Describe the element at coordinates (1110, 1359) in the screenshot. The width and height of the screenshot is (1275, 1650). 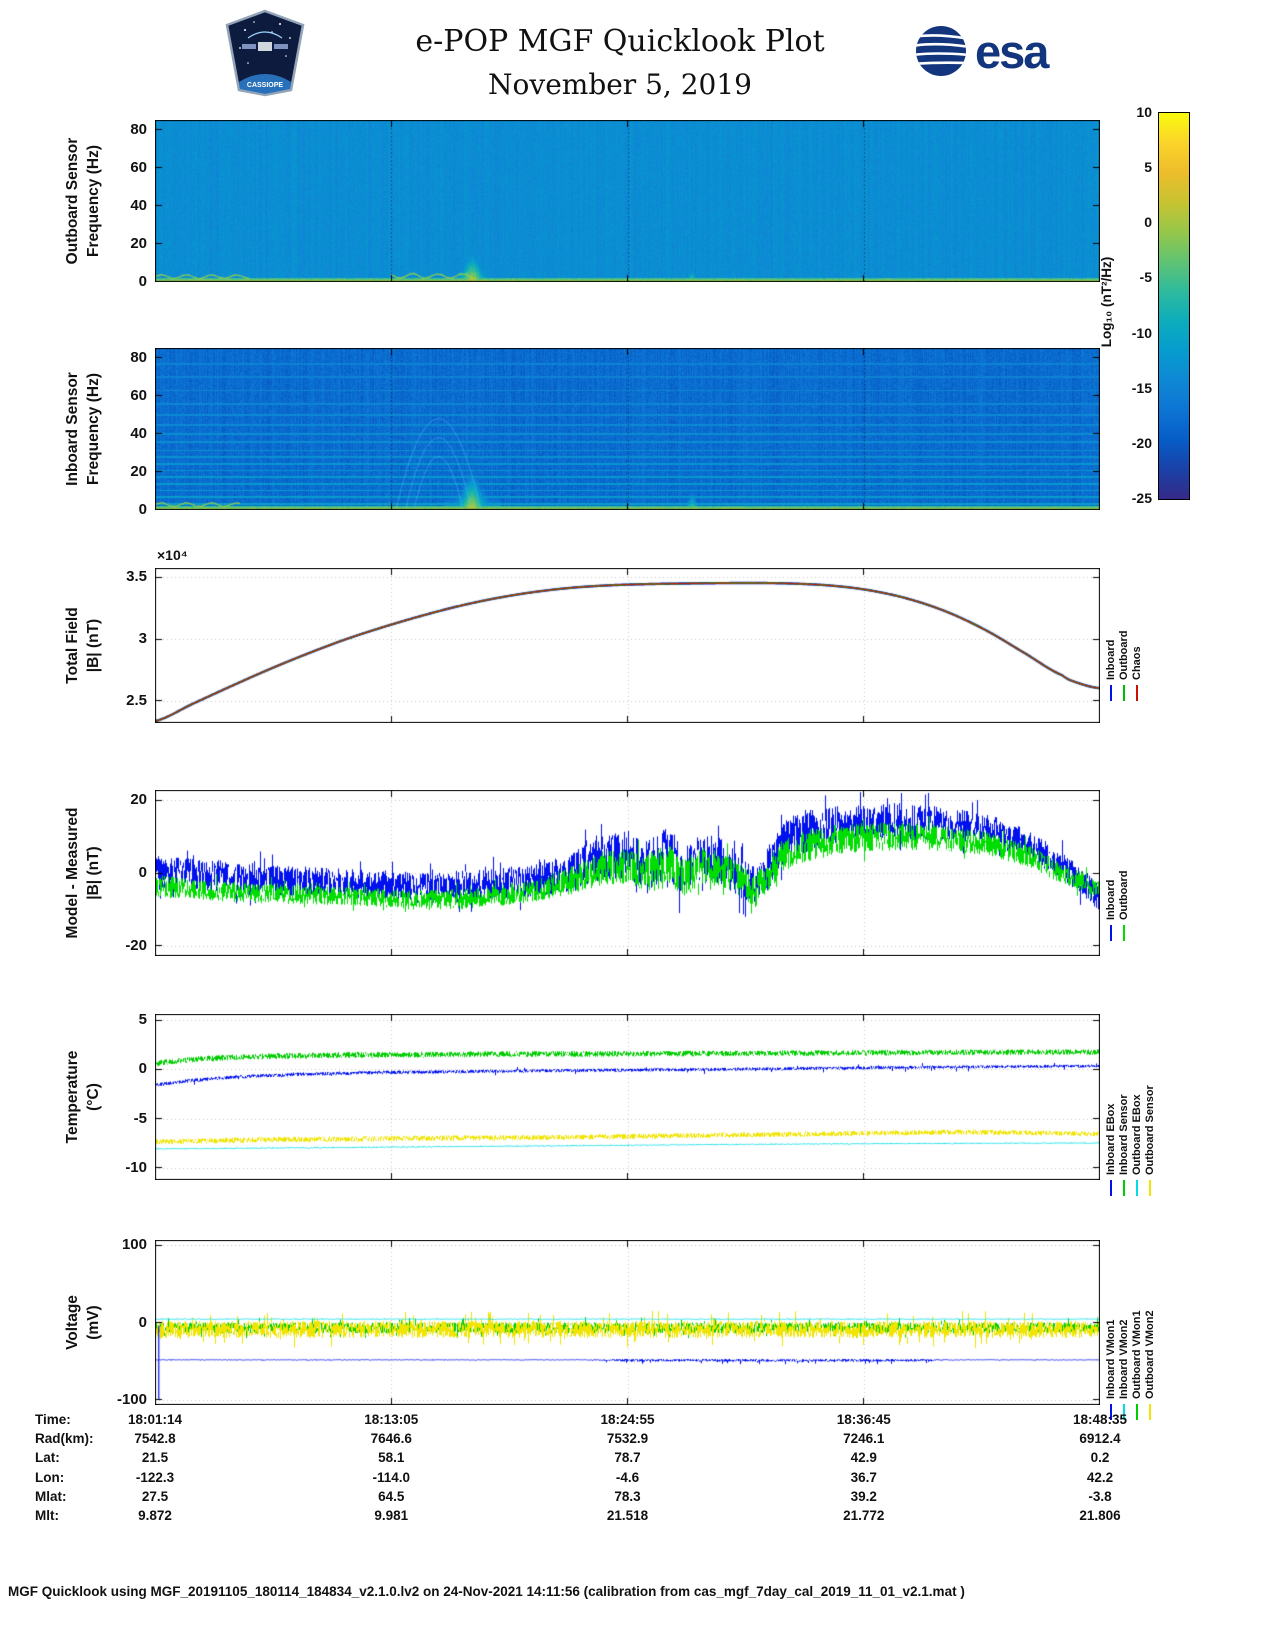
I see `legend-entry-label: Inboard VMon1` at that location.